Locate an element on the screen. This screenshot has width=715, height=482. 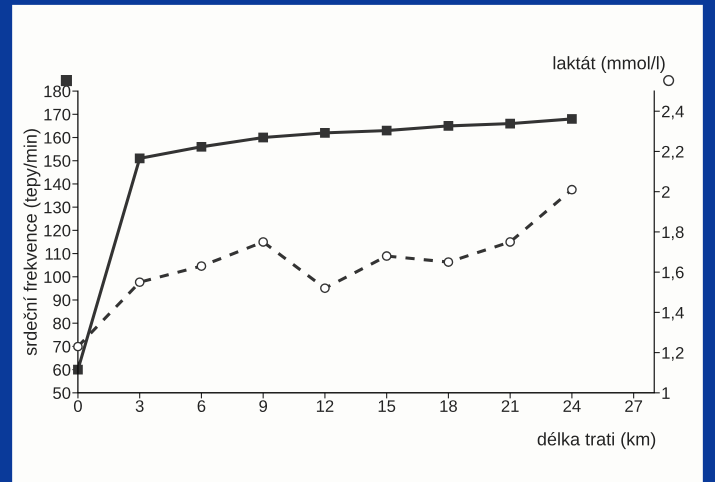
x-tick-label: 15 is located at coordinates (387, 406).